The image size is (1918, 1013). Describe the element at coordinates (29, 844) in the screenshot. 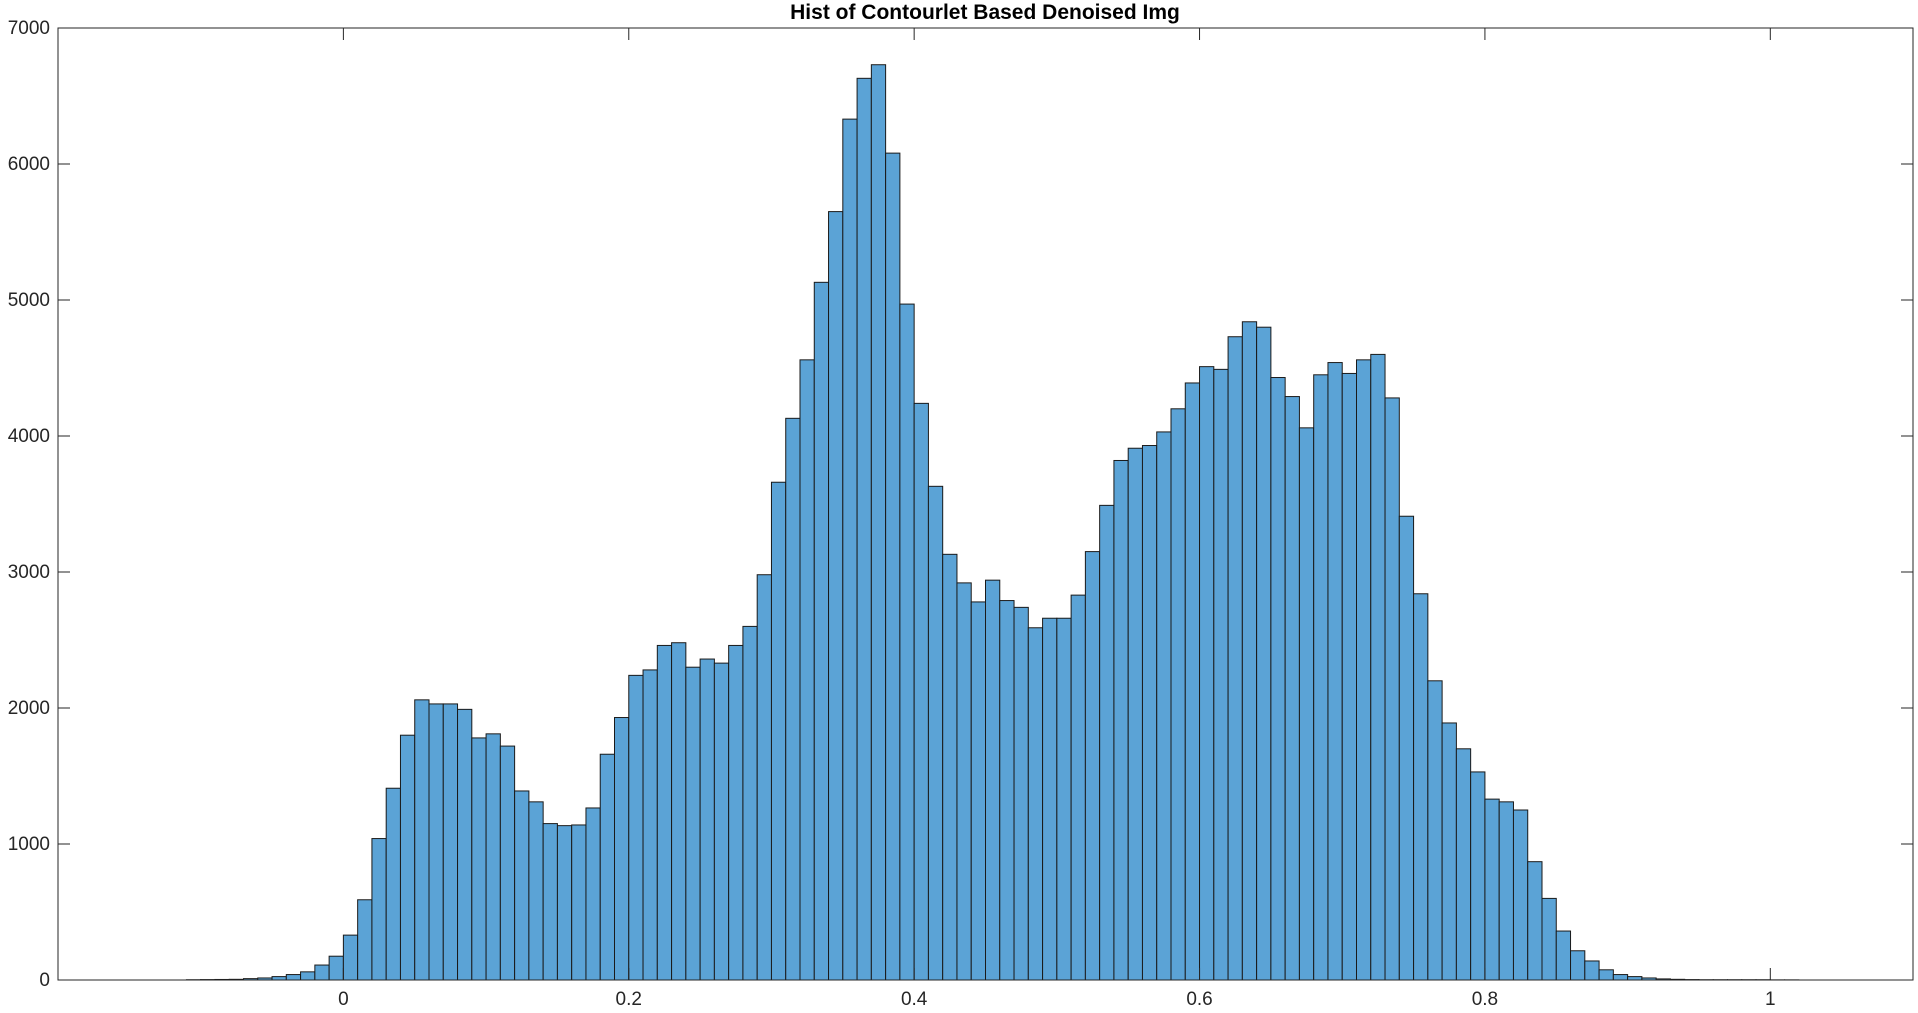

I see `y-tick-label: 1000` at that location.